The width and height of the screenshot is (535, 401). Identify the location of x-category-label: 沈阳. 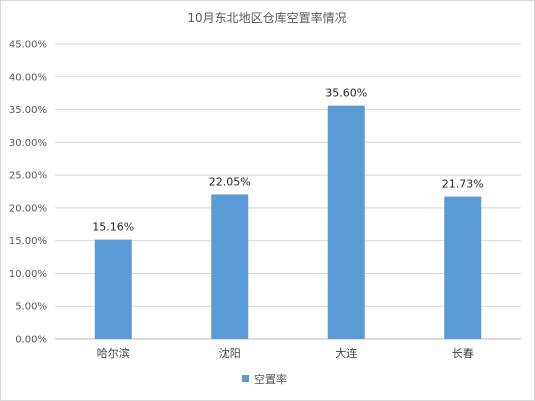
(230, 353).